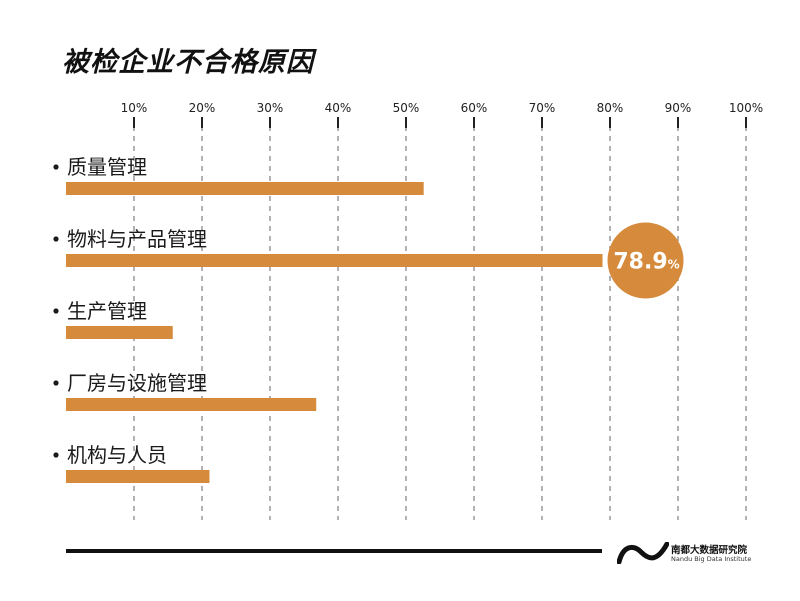 The width and height of the screenshot is (800, 601). I want to click on tick-label-50: 50%, so click(406, 108).